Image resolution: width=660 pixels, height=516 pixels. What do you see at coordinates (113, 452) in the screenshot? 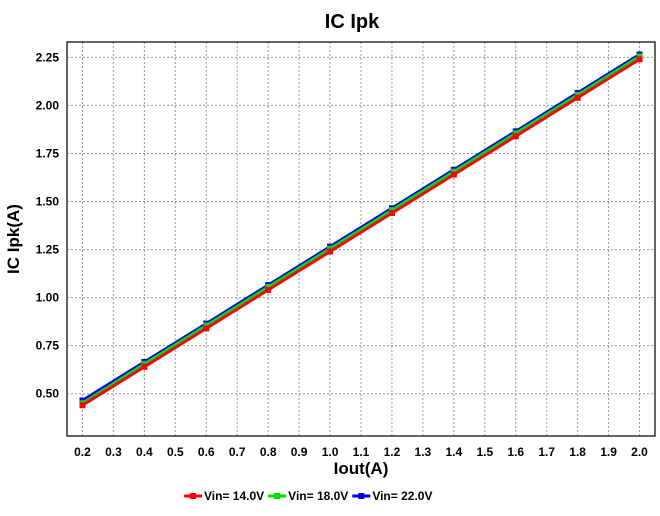
I see `x-tick-label: 0.3` at bounding box center [113, 452].